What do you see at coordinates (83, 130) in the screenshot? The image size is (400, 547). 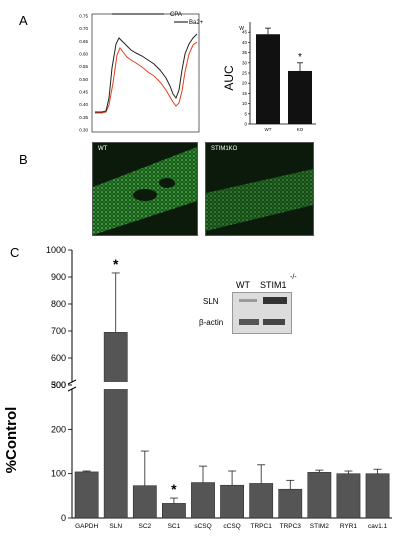 I see `trace-y-tick-label: 0.30` at bounding box center [83, 130].